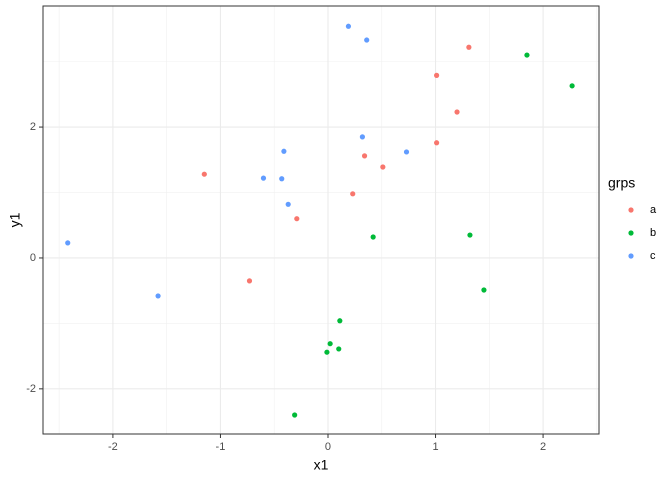  What do you see at coordinates (33, 127) in the screenshot?
I see `y-tick-label: 2` at bounding box center [33, 127].